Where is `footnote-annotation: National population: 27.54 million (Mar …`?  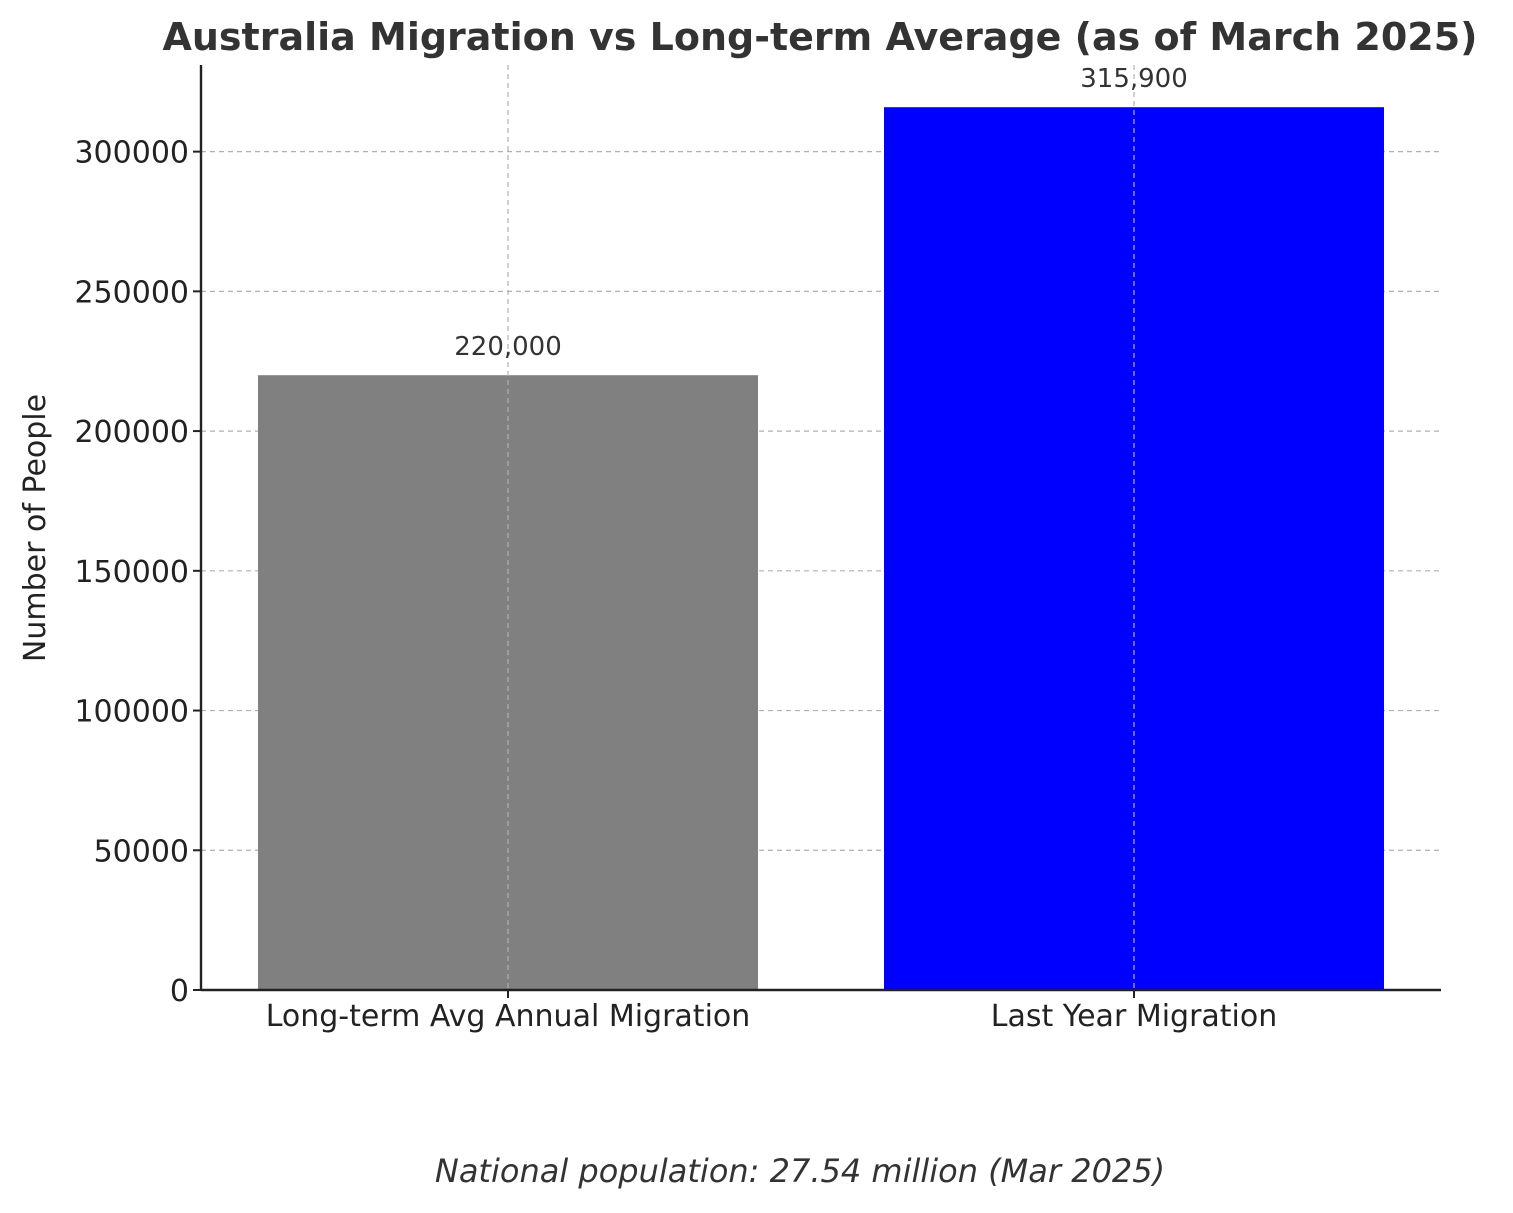 footnote-annotation: National population: 27.54 million (Mar … is located at coordinates (800, 1171).